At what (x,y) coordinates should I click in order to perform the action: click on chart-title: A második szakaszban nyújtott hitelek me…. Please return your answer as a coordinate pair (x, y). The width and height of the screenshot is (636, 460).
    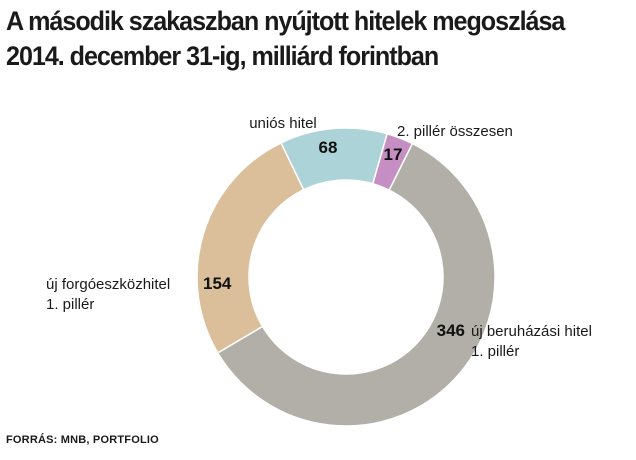
    Looking at the image, I should click on (297, 39).